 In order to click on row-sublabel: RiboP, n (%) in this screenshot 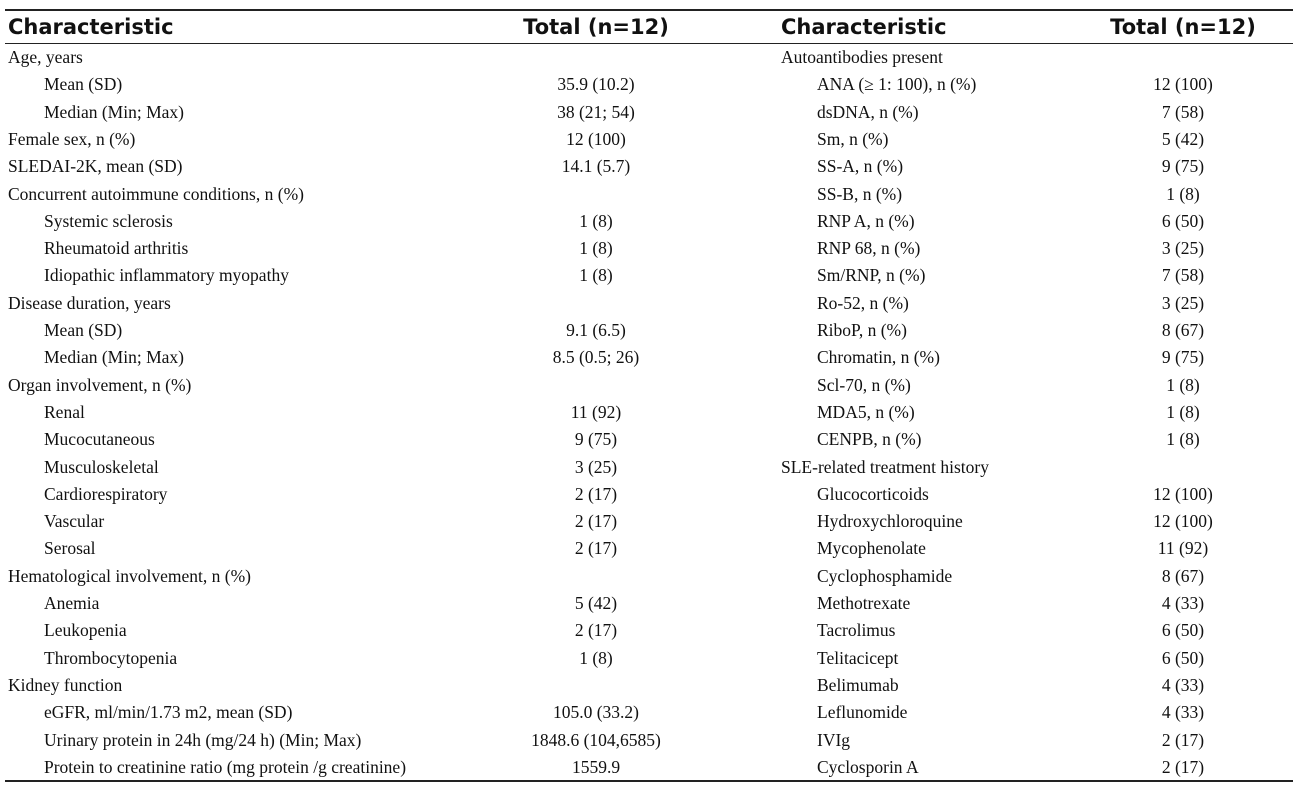, I will do `click(862, 330)`.